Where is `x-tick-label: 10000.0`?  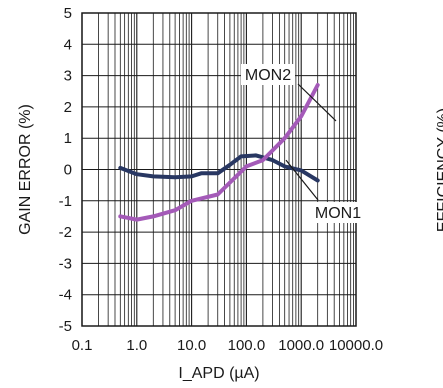 x-tick-label: 10000.0 is located at coordinates (356, 345).